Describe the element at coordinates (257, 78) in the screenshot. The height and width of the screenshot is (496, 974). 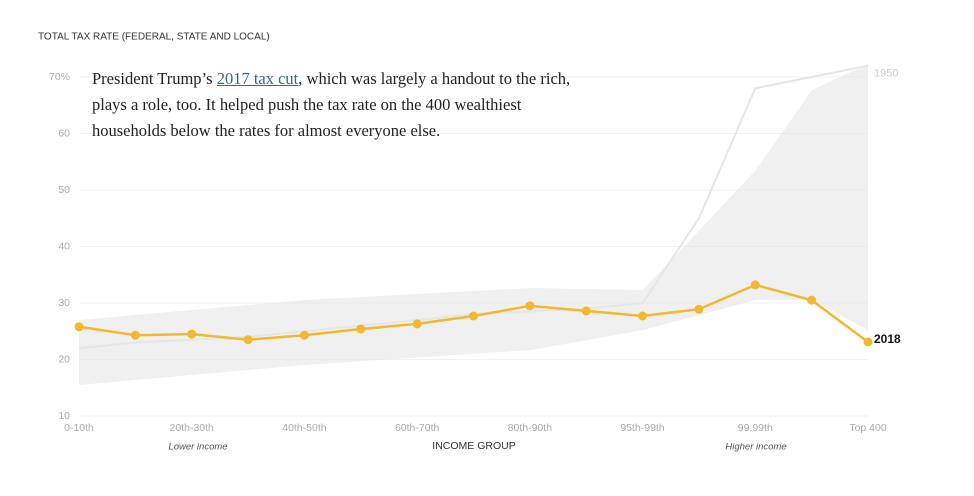
I see `annotation-link: 2017 tax cut` at that location.